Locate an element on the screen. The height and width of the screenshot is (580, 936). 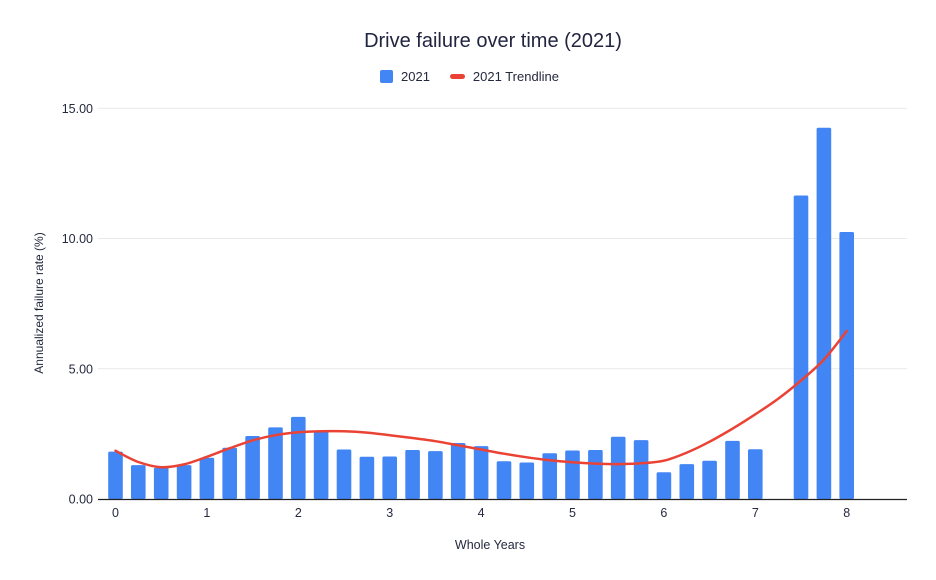
y-tick-label: 10.00 is located at coordinates (77, 239).